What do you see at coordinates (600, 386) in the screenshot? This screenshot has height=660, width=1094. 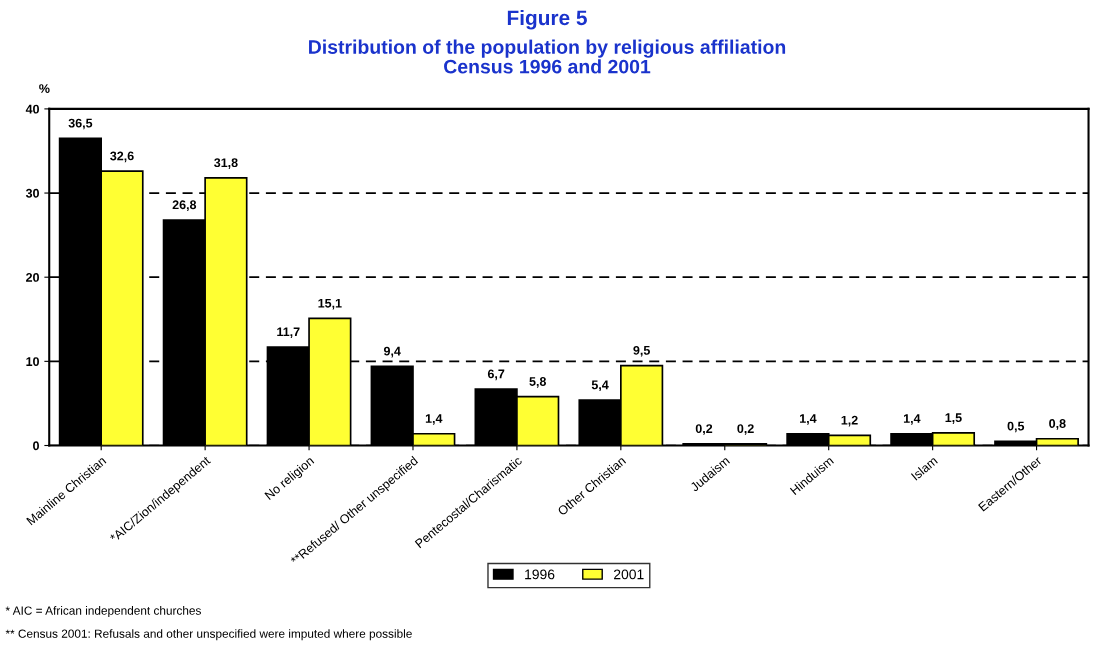 I see `data-label: 5,4` at bounding box center [600, 386].